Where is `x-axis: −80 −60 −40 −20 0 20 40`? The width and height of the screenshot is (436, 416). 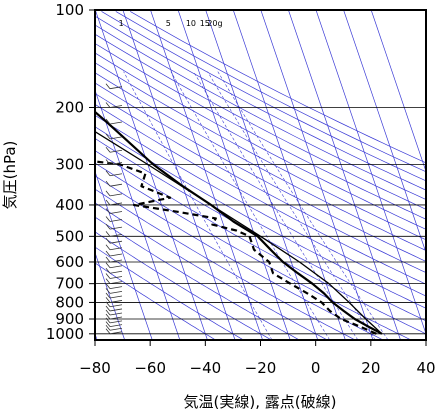
x-axis: −80 −60 −40 −20 0 20 40 is located at coordinates (257, 358).